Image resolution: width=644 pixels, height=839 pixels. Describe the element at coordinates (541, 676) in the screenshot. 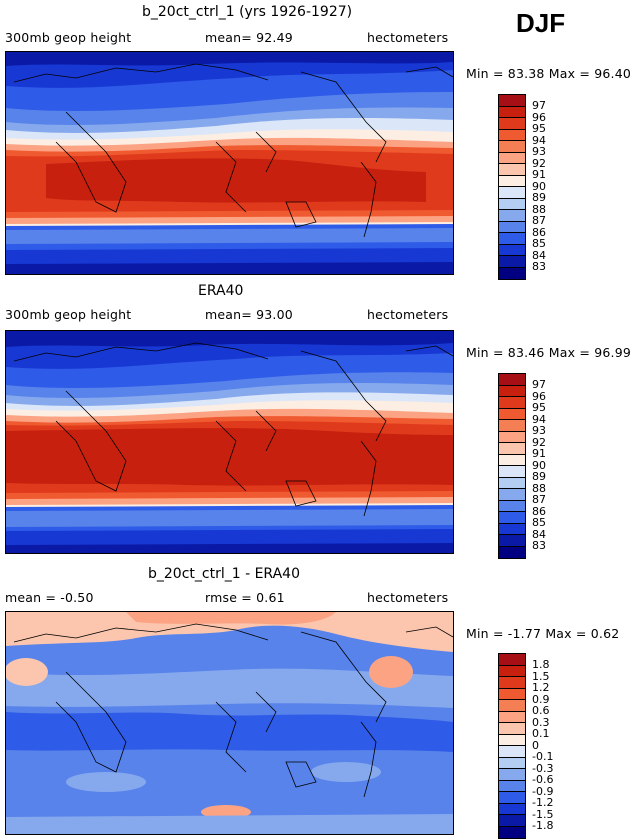

I see `colorbar-tick-label: 1.5` at that location.